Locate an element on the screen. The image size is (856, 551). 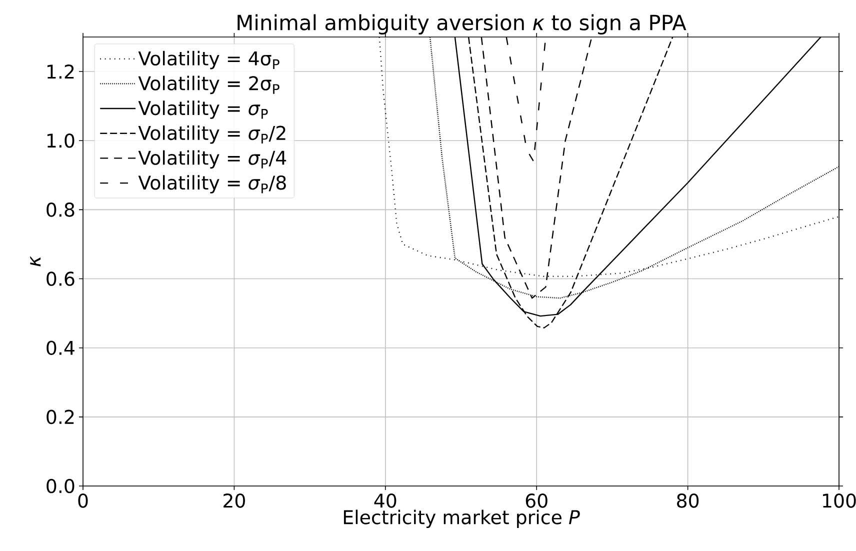
y-tick-label: 0.0 is located at coordinates (60, 486).